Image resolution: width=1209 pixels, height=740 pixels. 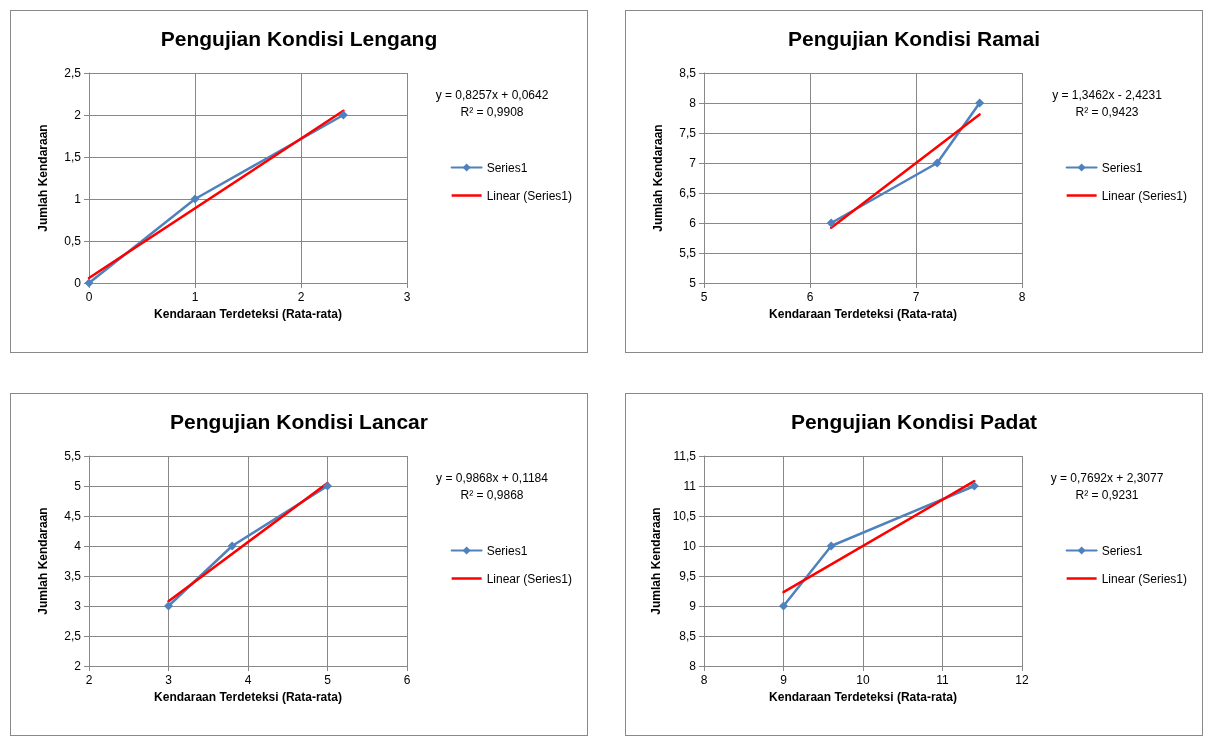 What do you see at coordinates (863, 680) in the screenshot?
I see `x-tick-label: 10` at bounding box center [863, 680].